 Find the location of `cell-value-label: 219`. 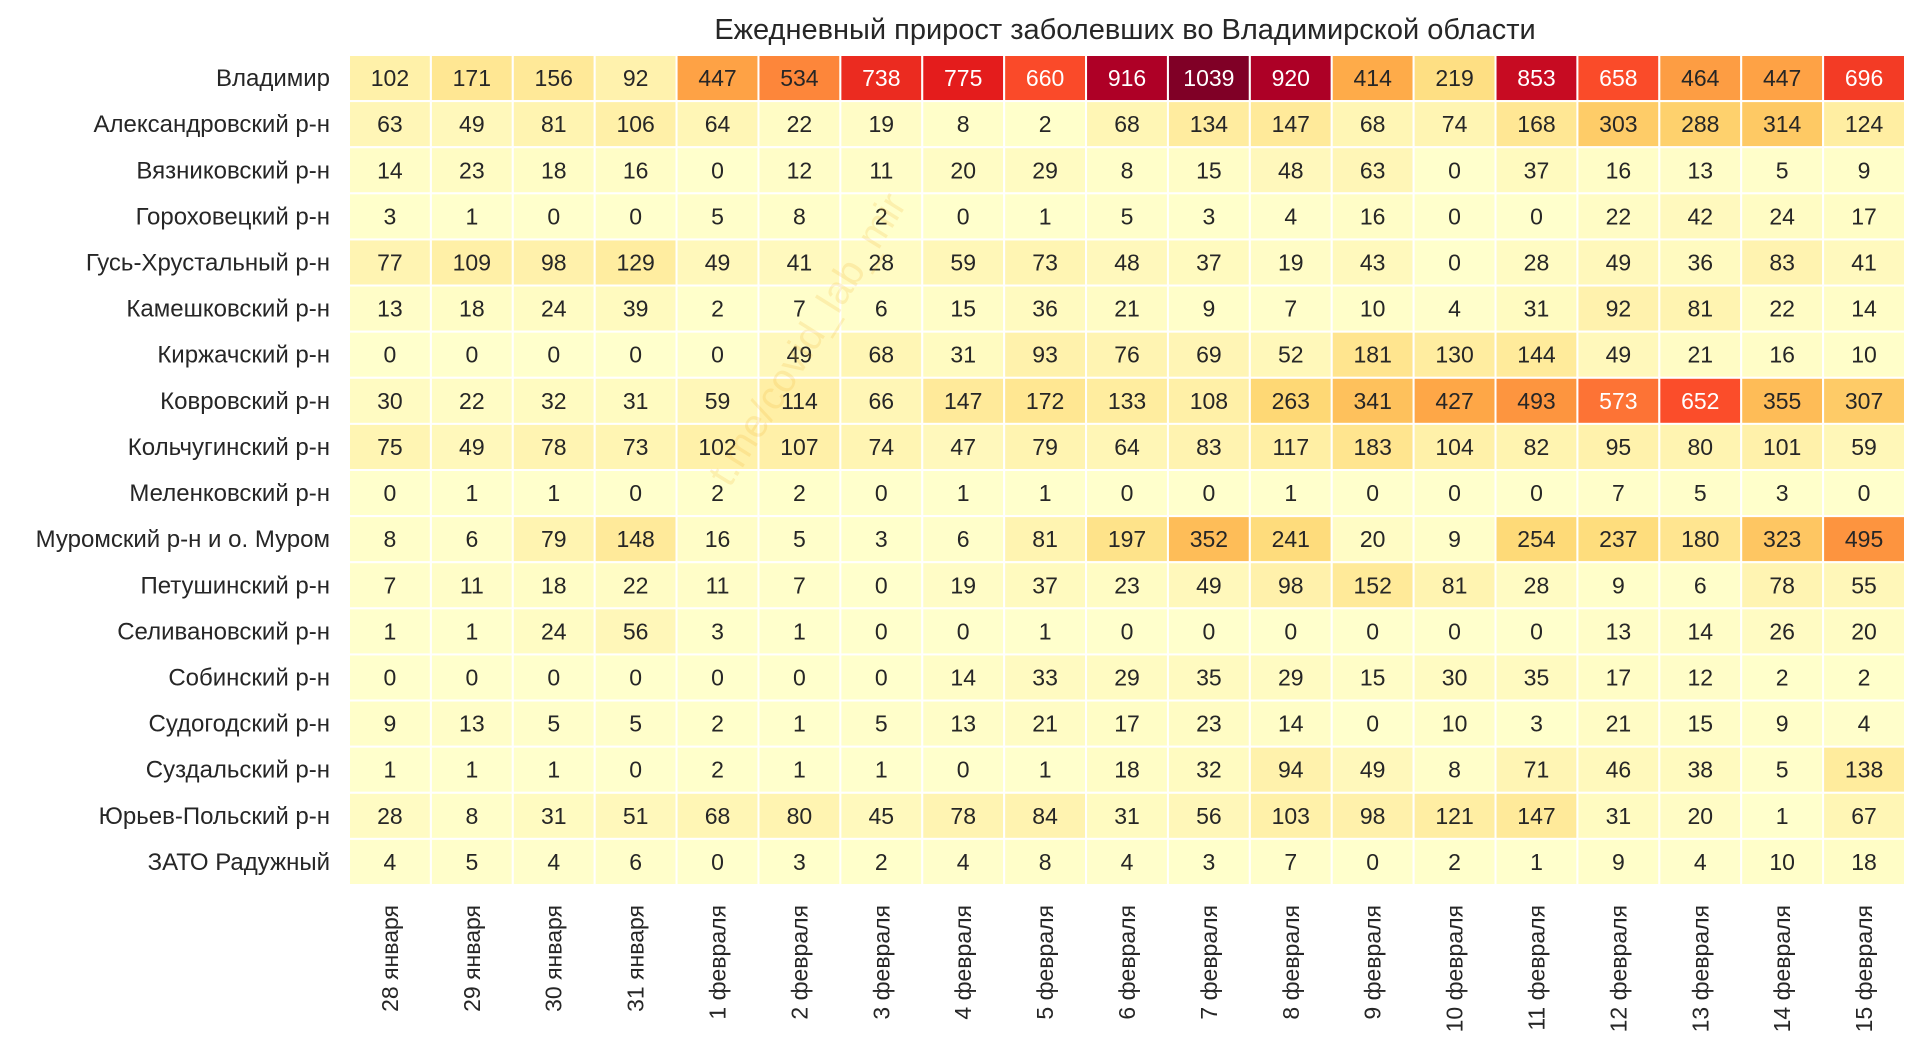

cell-value-label: 219 is located at coordinates (1454, 78).